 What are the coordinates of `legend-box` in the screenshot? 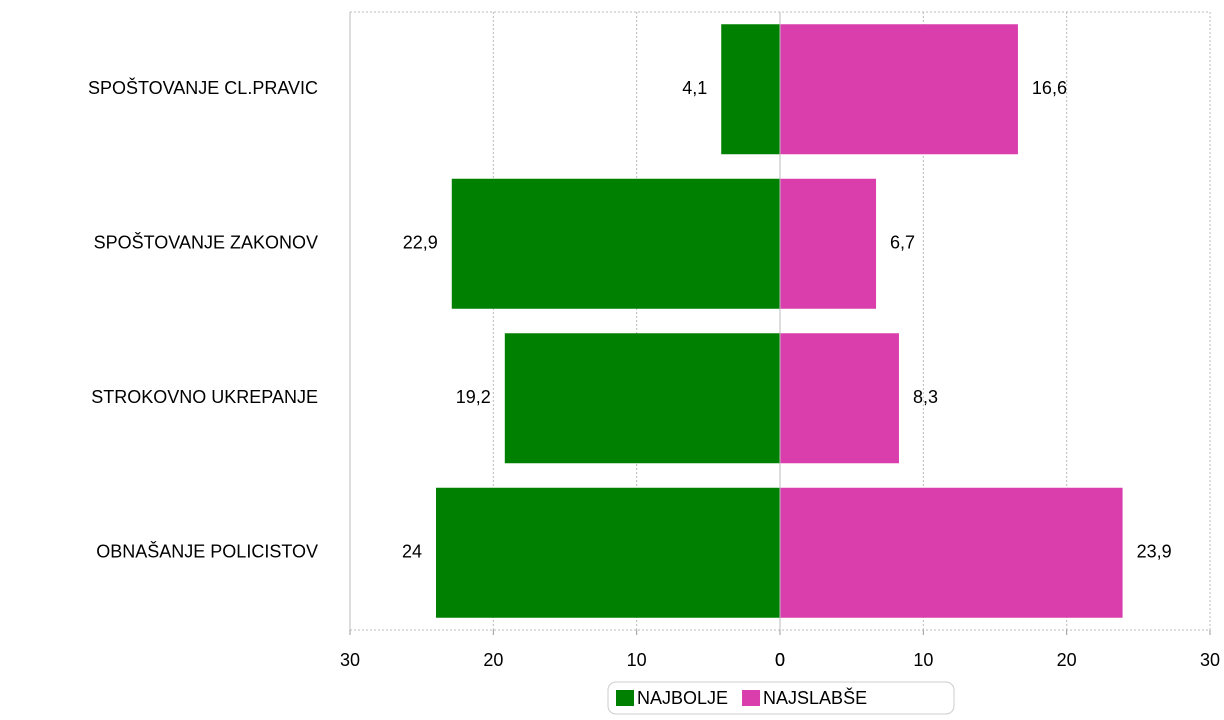 It's located at (781, 698).